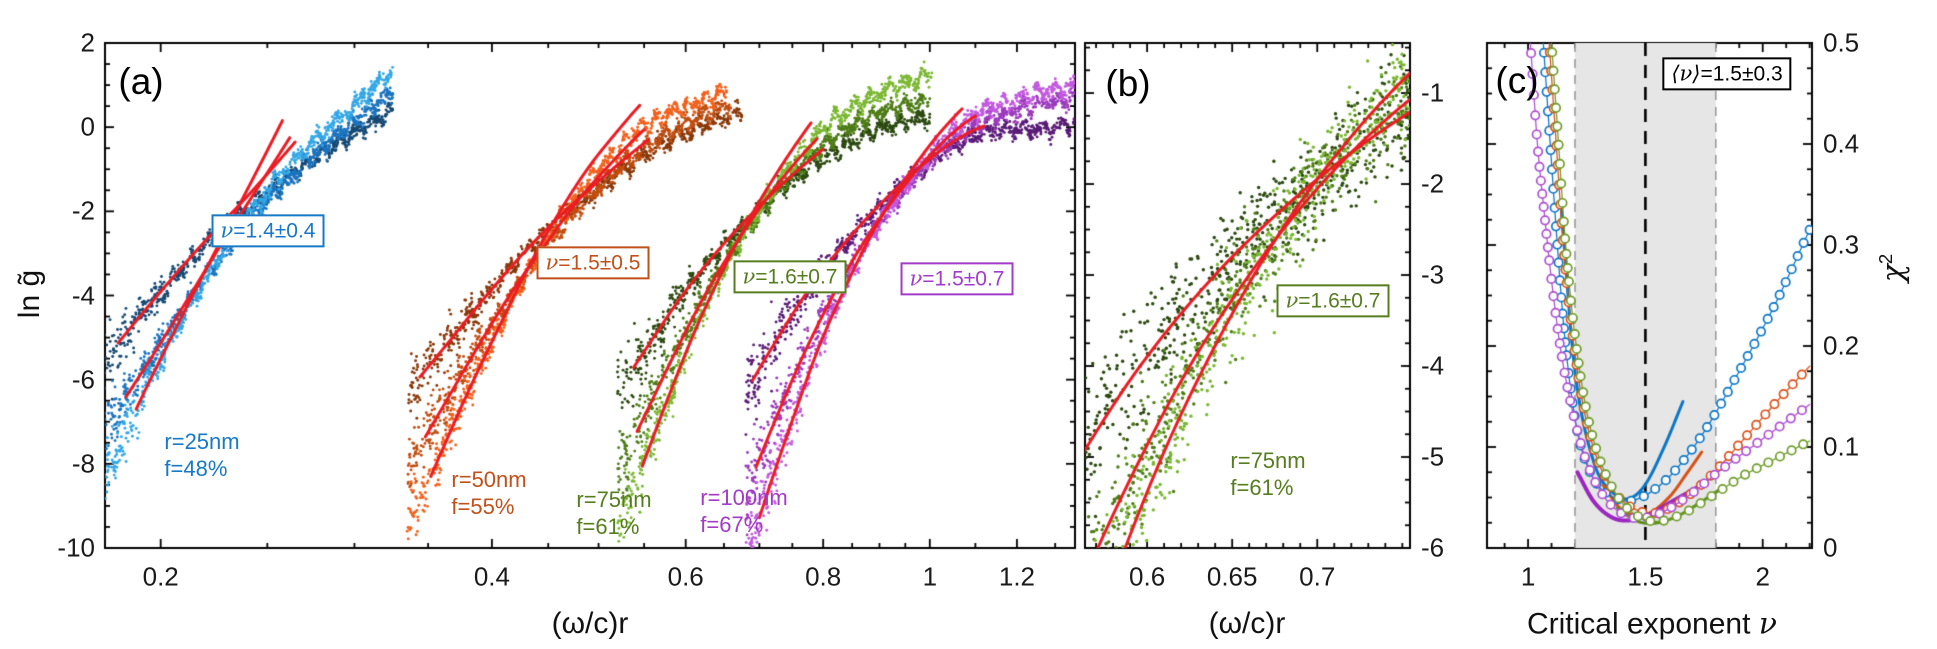 This screenshot has height=649, width=1937. I want to click on nu-annotation-box-r75: ν=1.6±0.7, so click(790, 277).